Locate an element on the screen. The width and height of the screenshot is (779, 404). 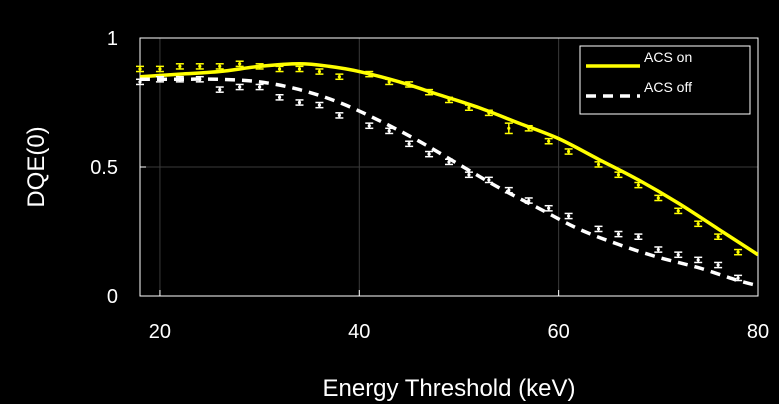
legend-box is located at coordinates (665, 80).